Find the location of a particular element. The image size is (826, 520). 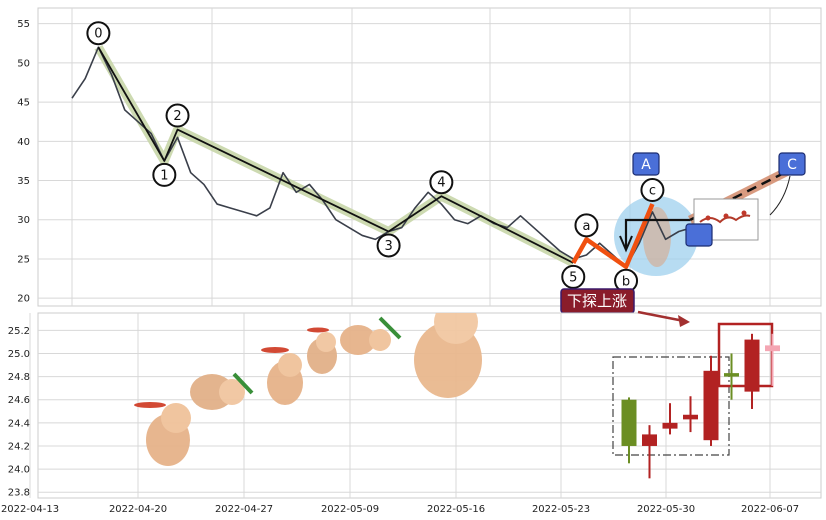

wave-marker-label: a is located at coordinates (586, 226).